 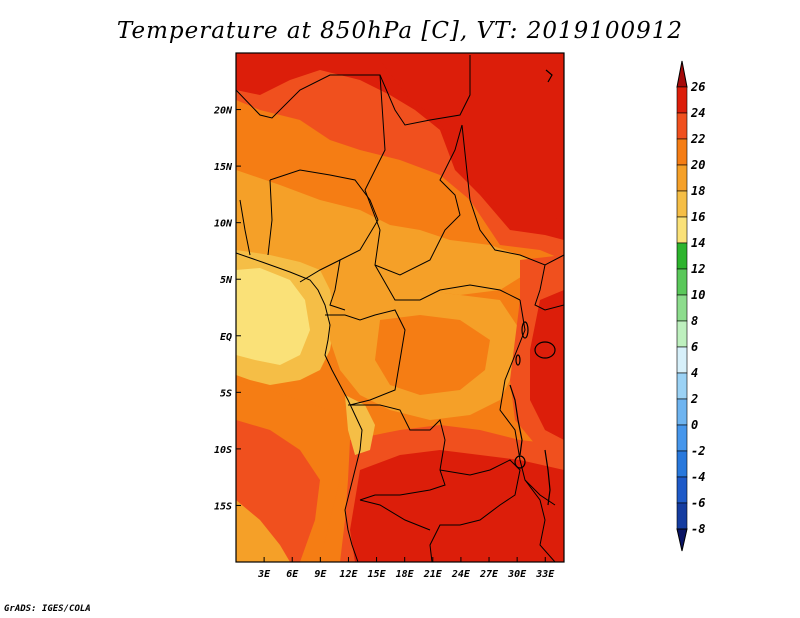 I want to click on colorbar-label: -4, so click(x=698, y=477).